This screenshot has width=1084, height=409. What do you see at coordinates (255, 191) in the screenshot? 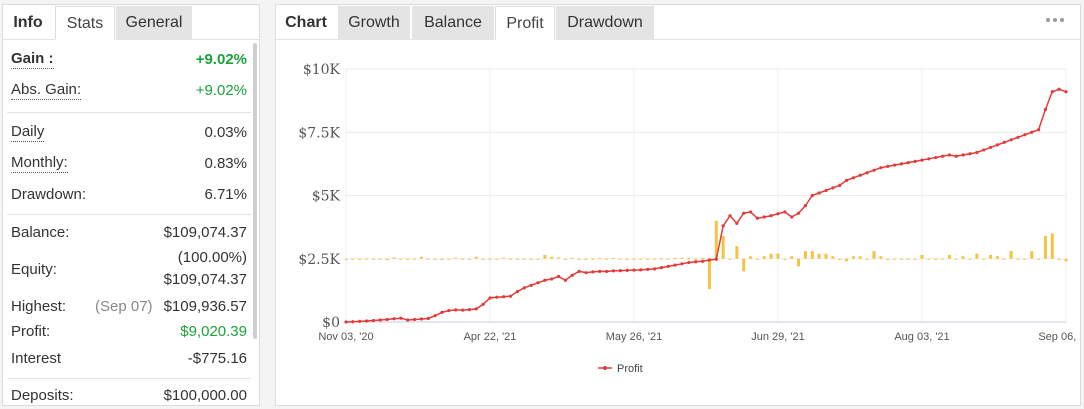
I see `stats-scrollbar` at bounding box center [255, 191].